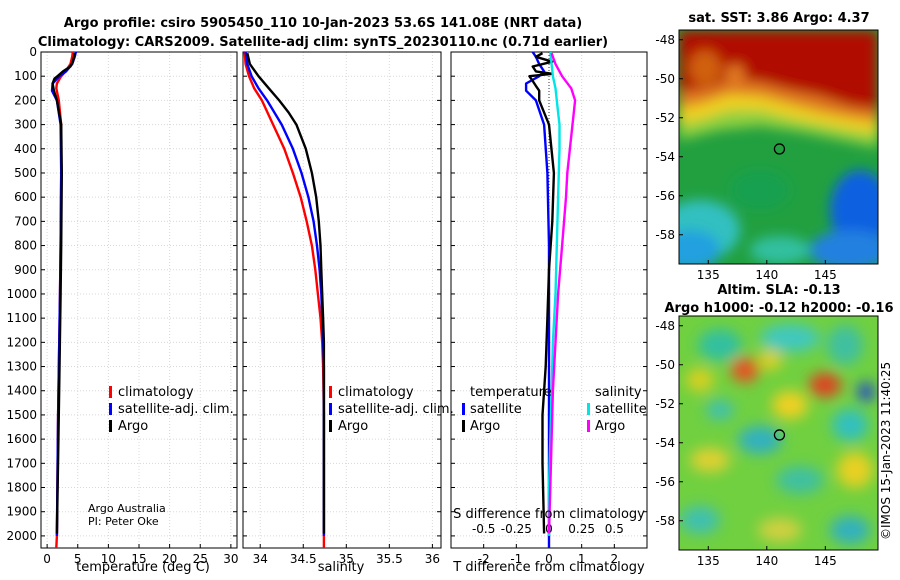 This screenshot has height=580, width=900. I want to click on series-line-temperature-argo, so click(542, 293).